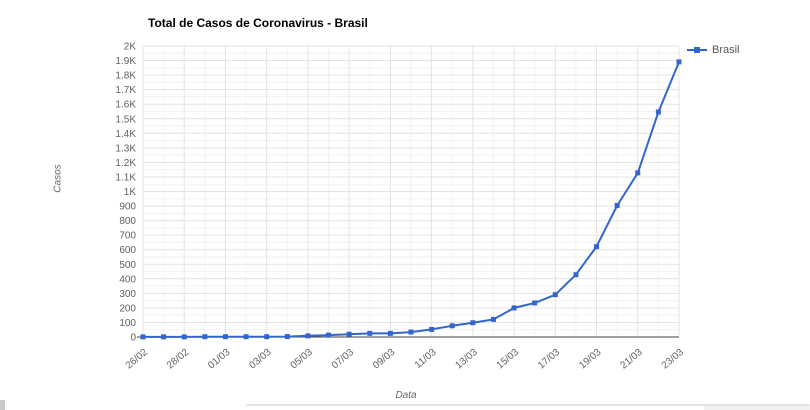 This screenshot has height=410, width=810. Describe the element at coordinates (260, 359) in the screenshot. I see `x-tick-label: 03/03` at that location.